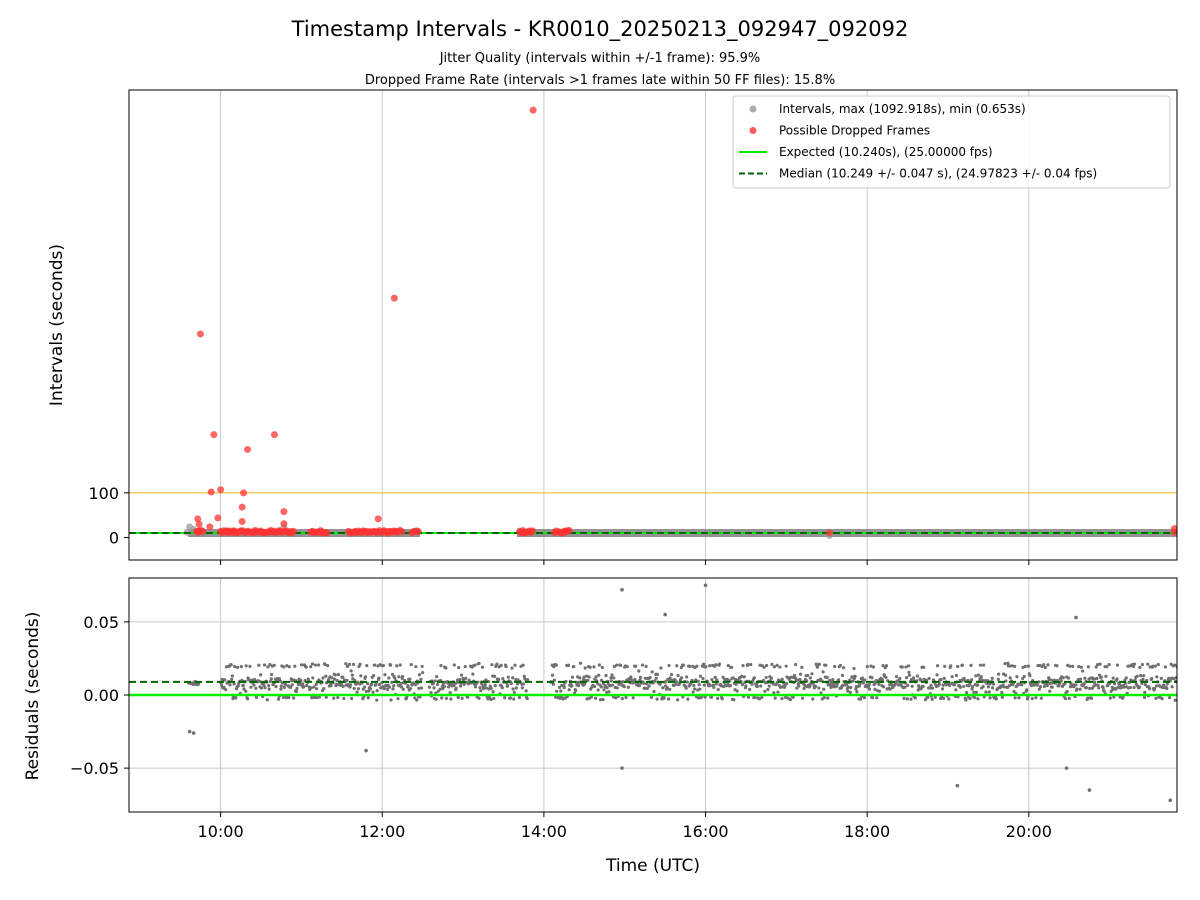 The width and height of the screenshot is (1200, 900). I want to click on x-tick-label-0: 10:00, so click(221, 831).